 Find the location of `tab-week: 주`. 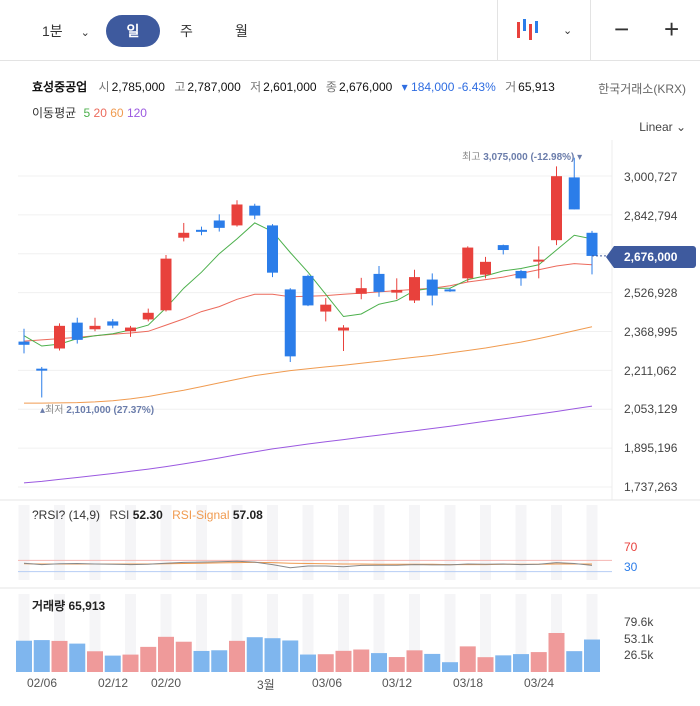

tab-week: 주 is located at coordinates (186, 31).